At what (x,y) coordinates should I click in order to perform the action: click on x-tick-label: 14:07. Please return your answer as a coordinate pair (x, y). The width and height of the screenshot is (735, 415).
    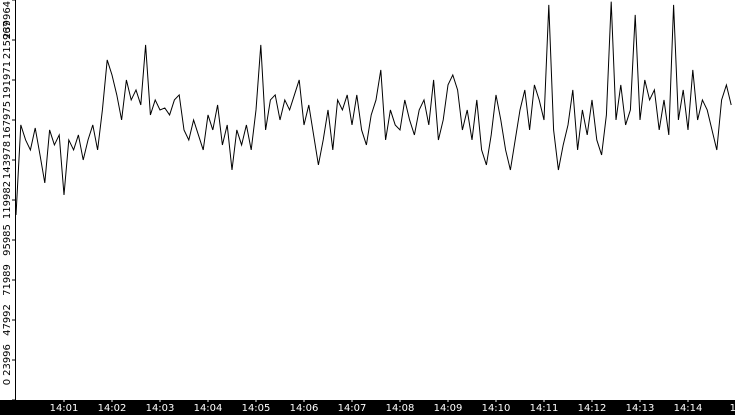
    Looking at the image, I should click on (352, 408).